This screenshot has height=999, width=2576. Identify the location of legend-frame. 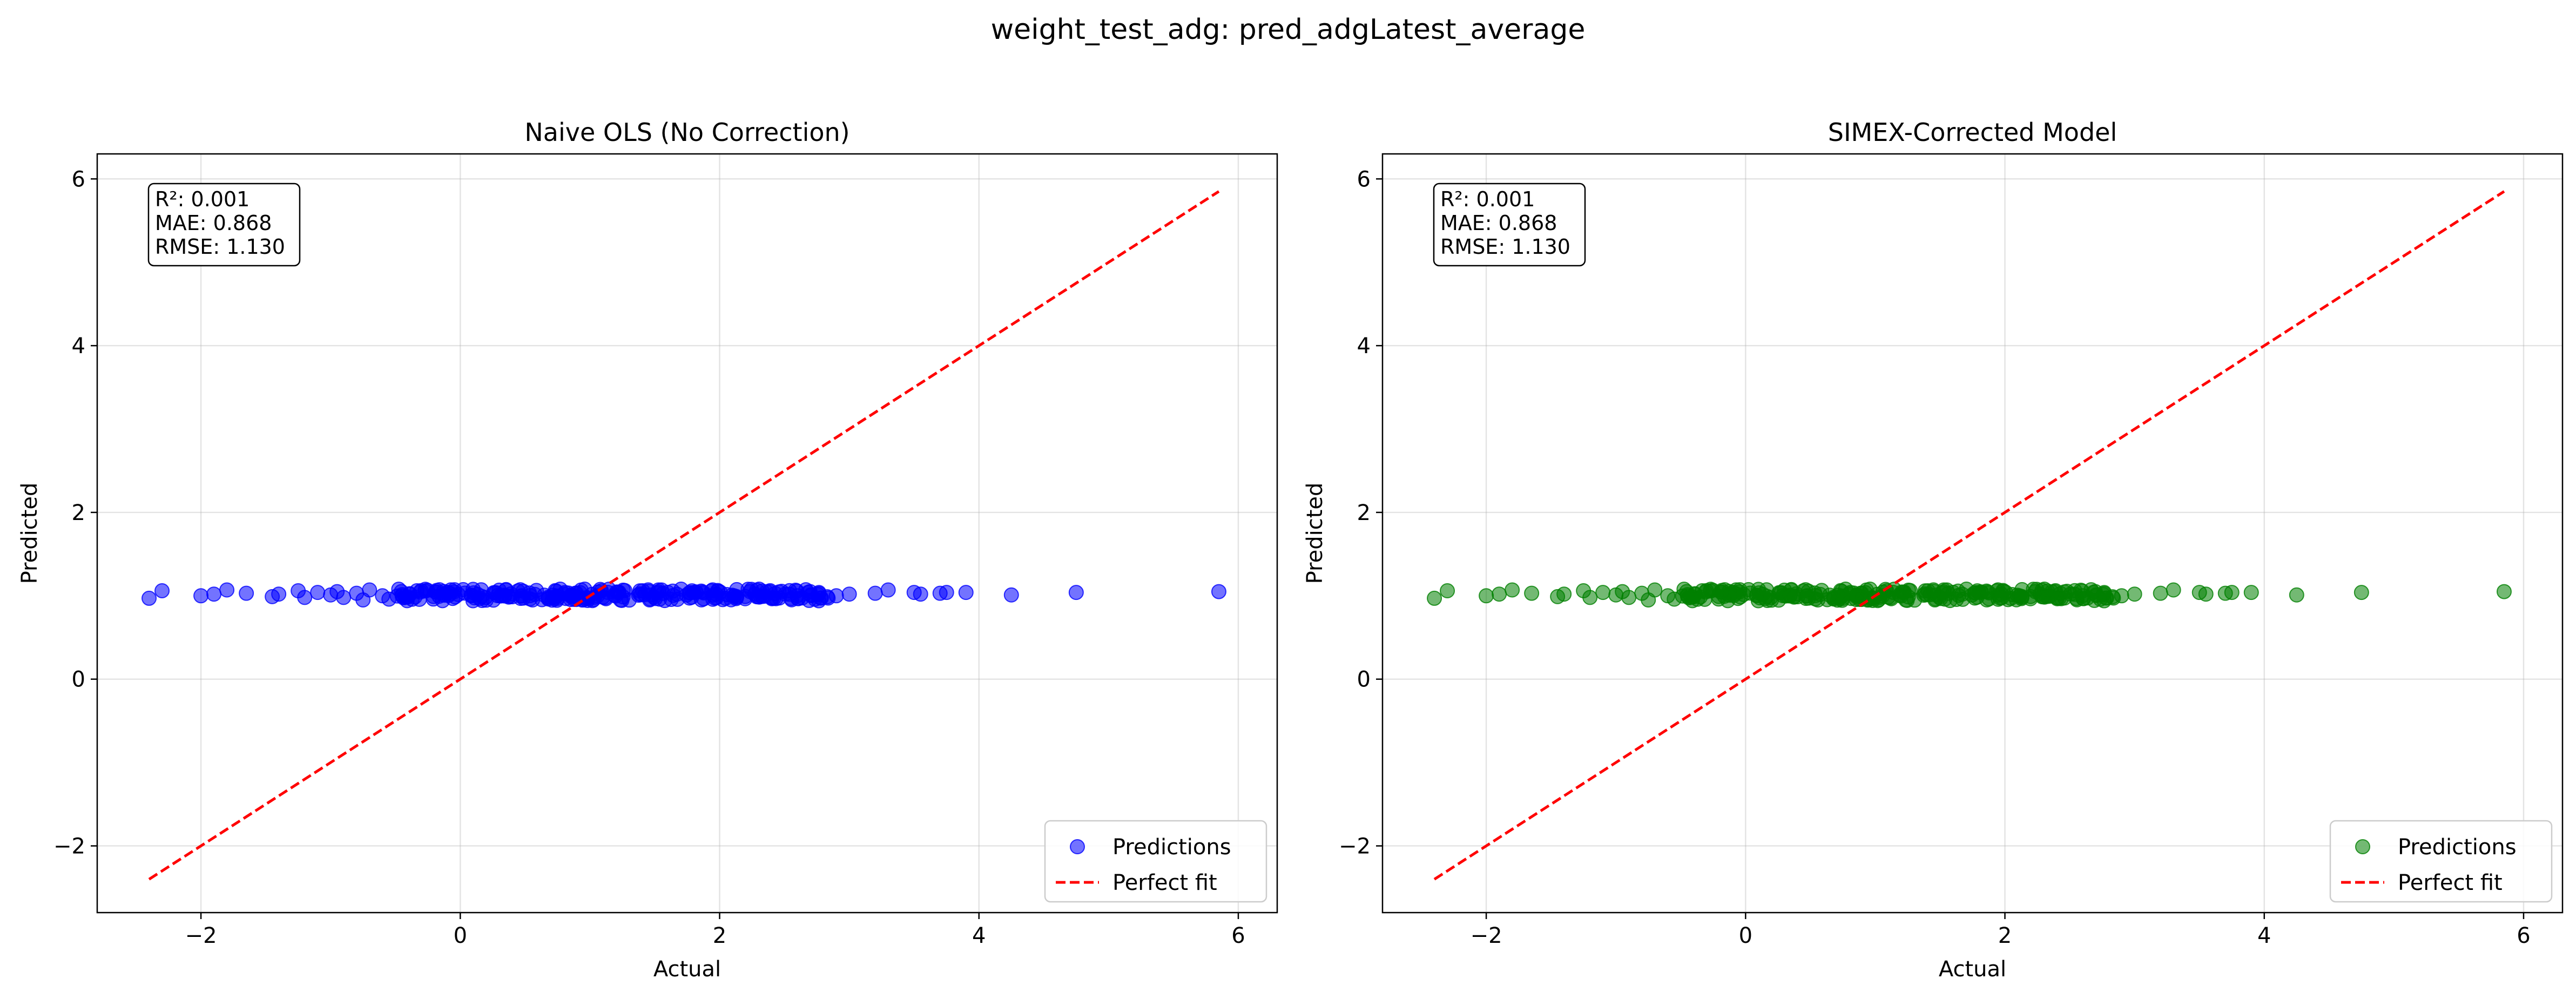
(1155, 862).